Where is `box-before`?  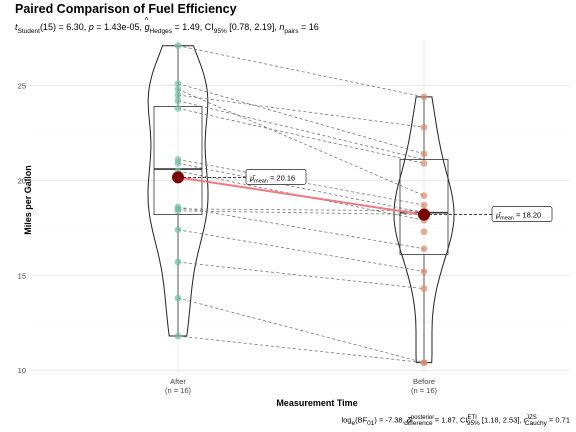
box-before is located at coordinates (424, 207).